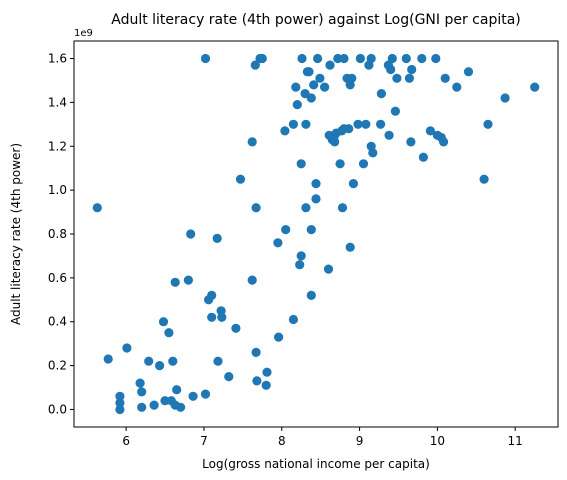  I want to click on y-tick-label-0: 0.0, so click(57, 409).